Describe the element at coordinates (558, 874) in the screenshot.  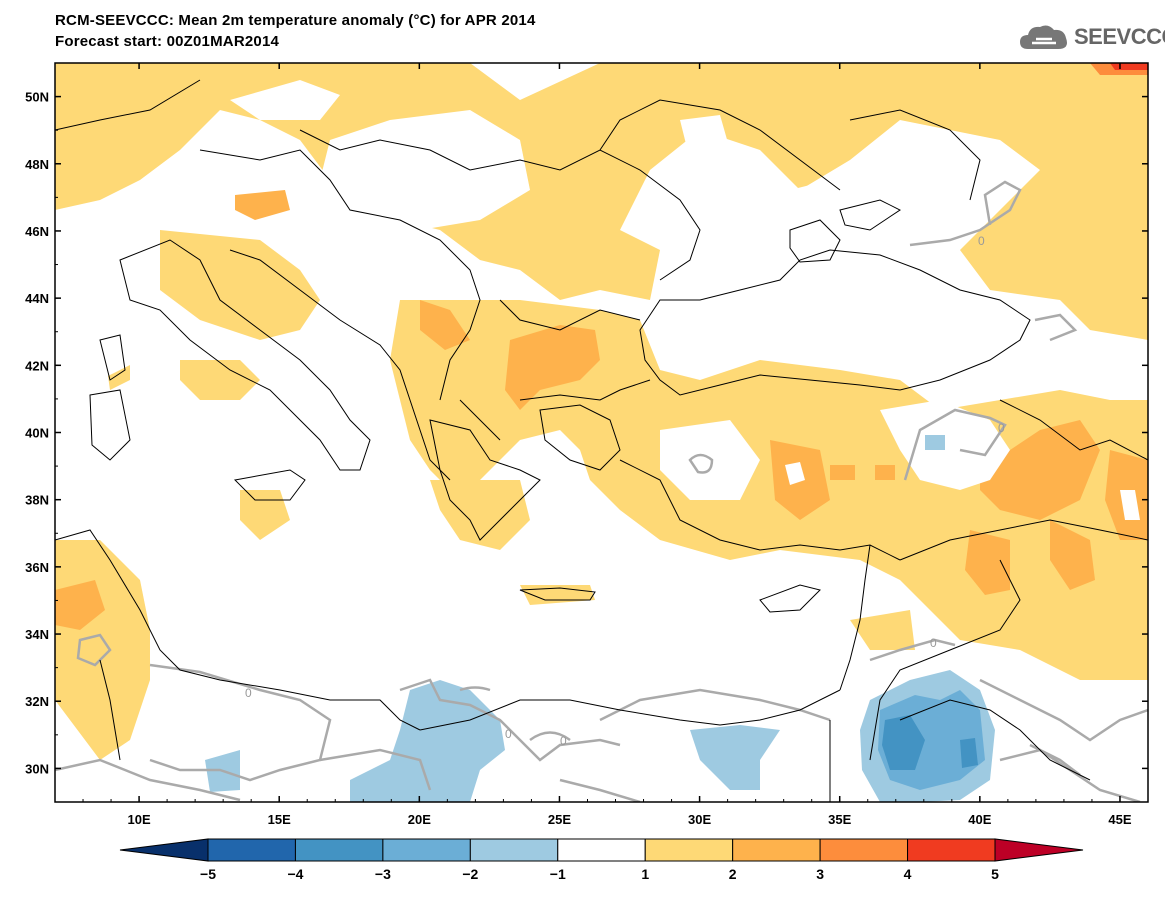
I see `colorbar-label: −1` at that location.